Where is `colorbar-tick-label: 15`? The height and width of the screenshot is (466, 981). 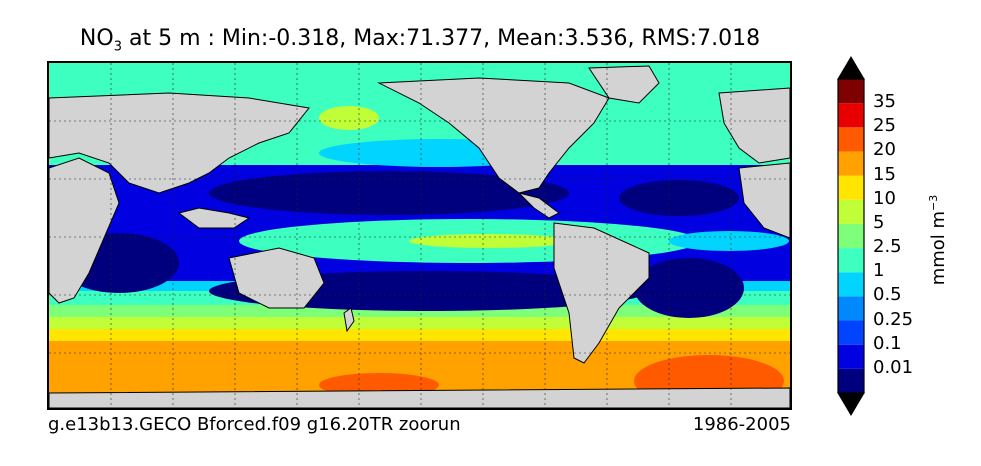
colorbar-tick-label: 15 is located at coordinates (884, 174).